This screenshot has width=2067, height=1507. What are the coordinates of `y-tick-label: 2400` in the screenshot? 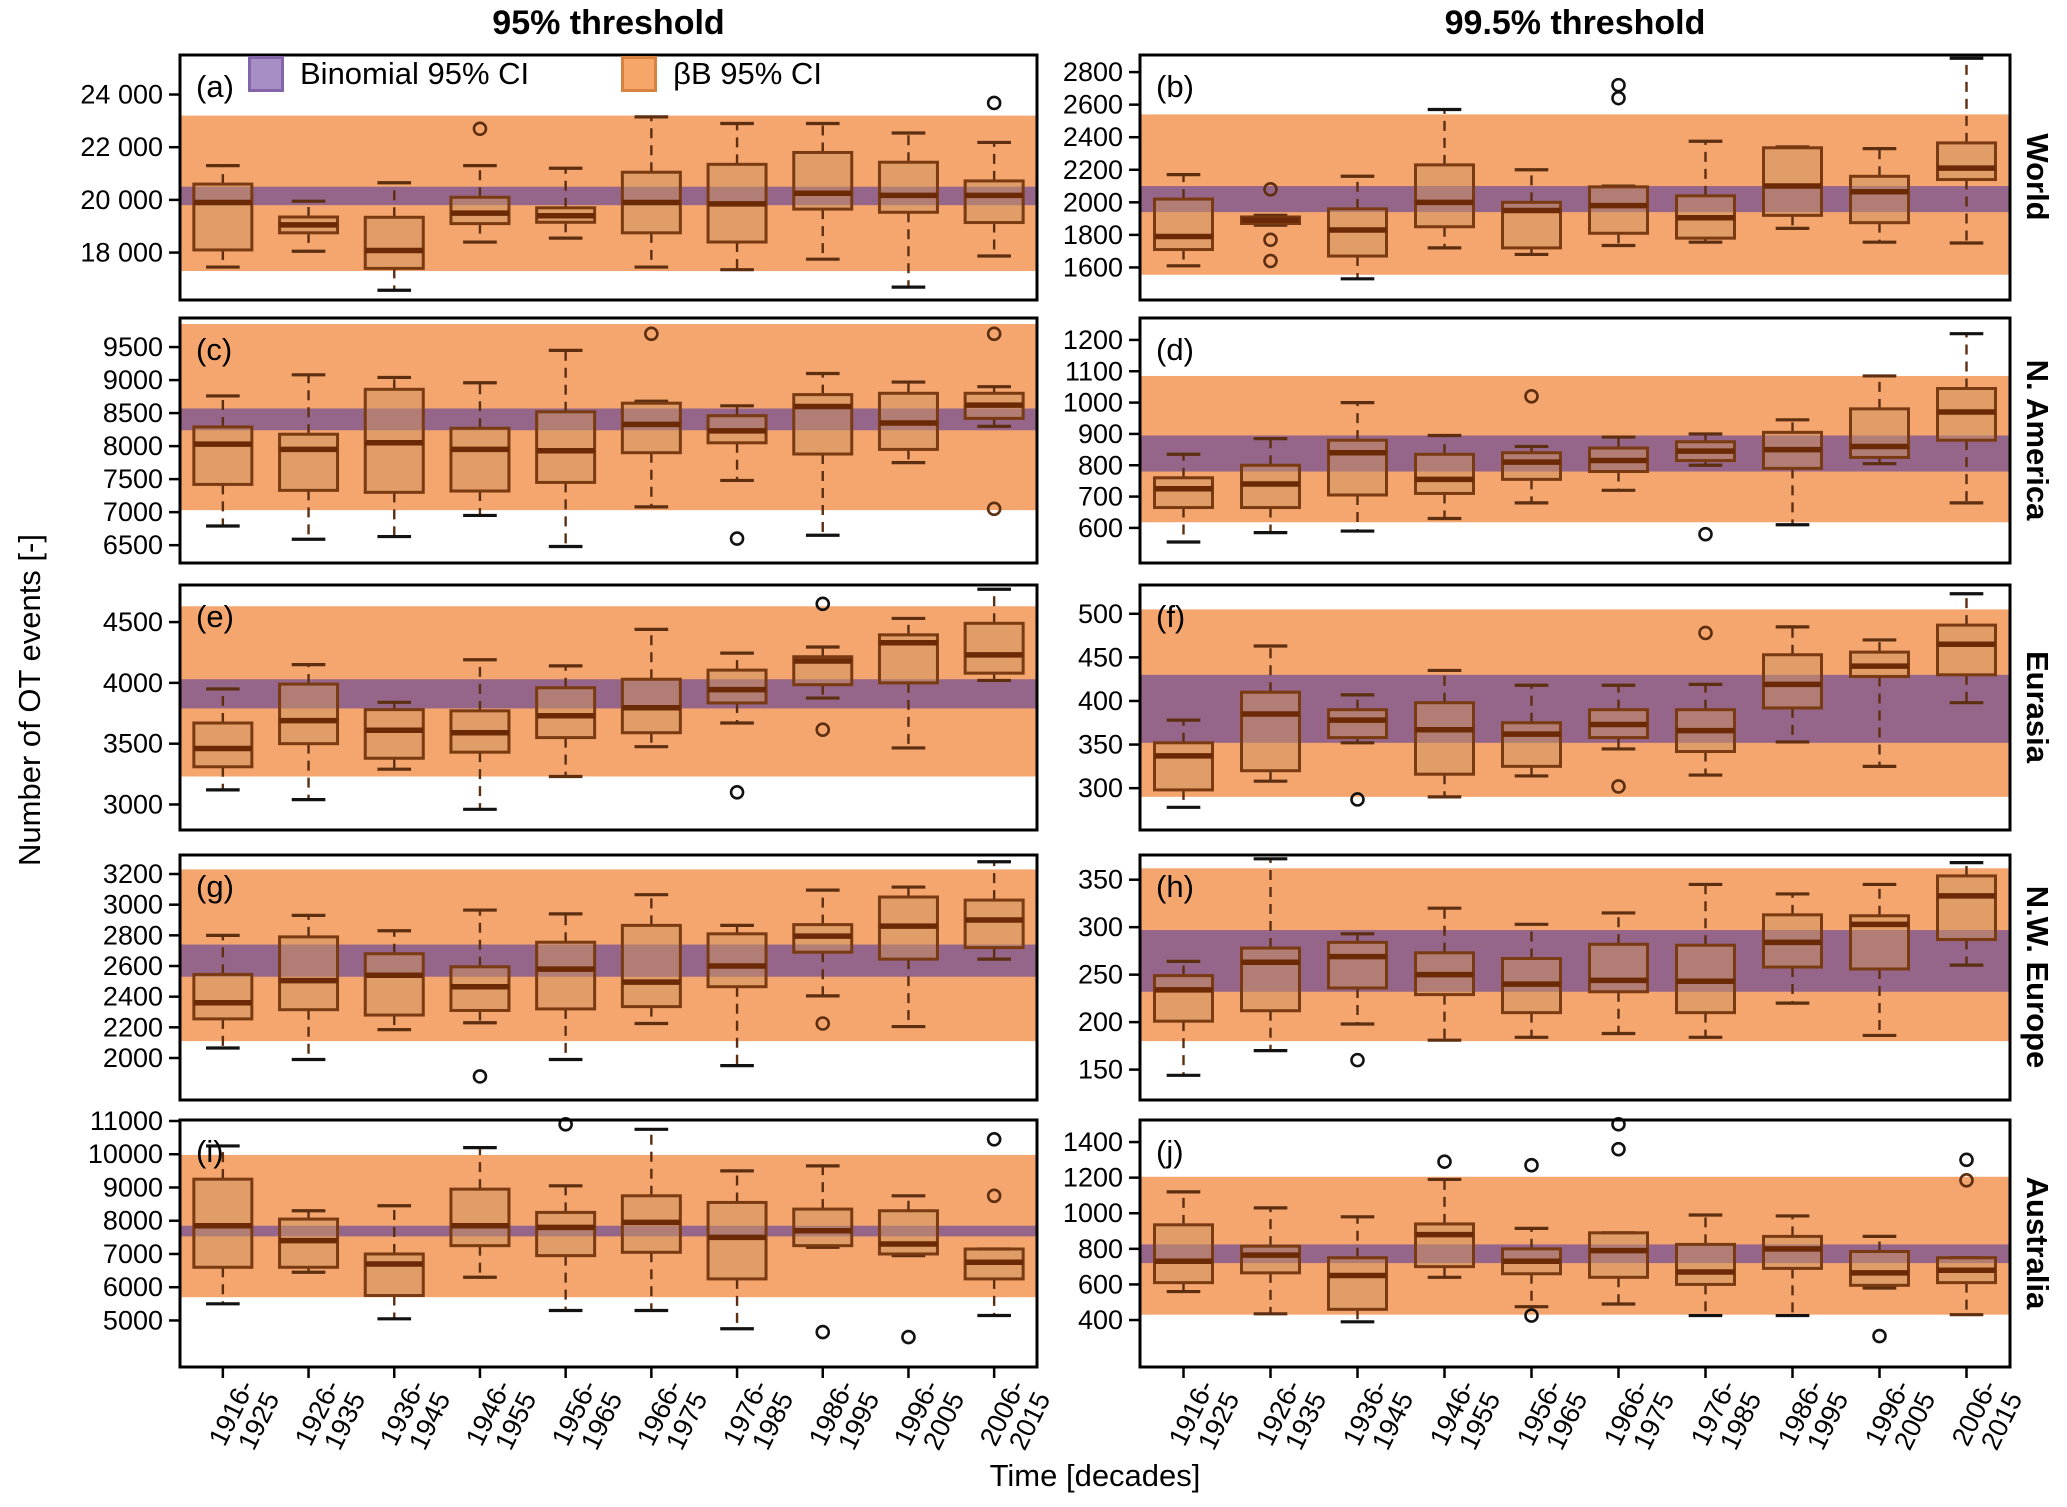 It's located at (133, 997).